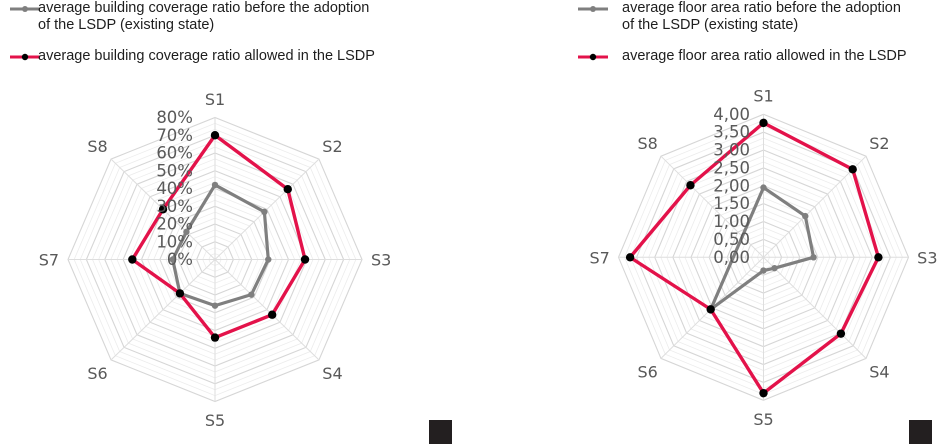 This screenshot has height=444, width=947. What do you see at coordinates (174, 206) in the screenshot?
I see `tick-label: 30%` at bounding box center [174, 206].